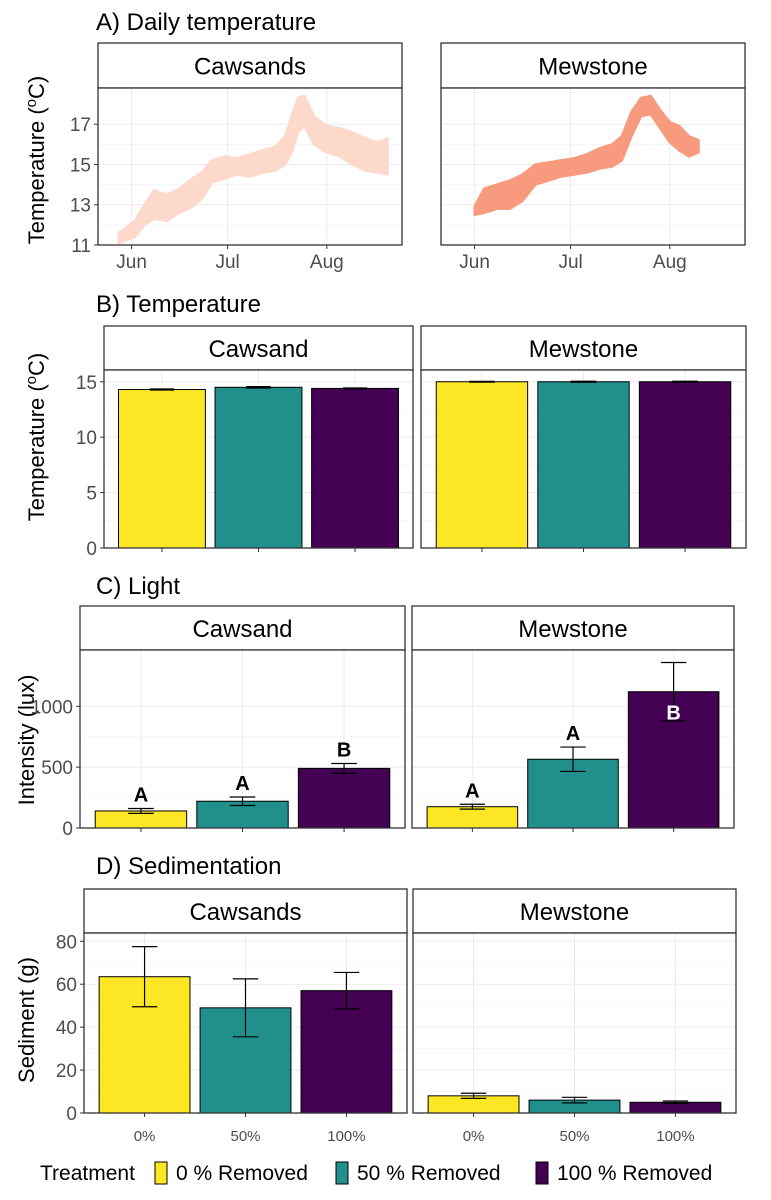 This screenshot has width=771, height=1200. Describe the element at coordinates (86, 438) in the screenshot. I see `y-tick-label: 10` at that location.